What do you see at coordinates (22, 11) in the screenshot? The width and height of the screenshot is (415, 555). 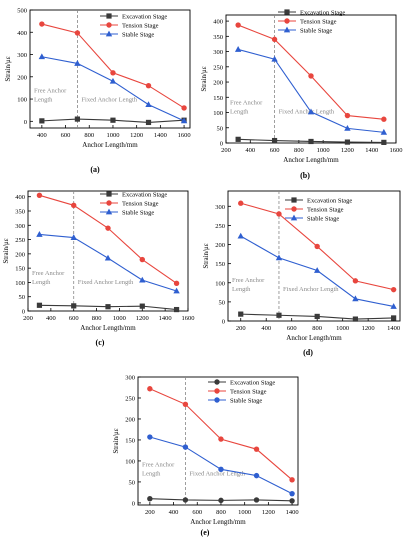 I see `y-tick-label: 500` at bounding box center [22, 11].